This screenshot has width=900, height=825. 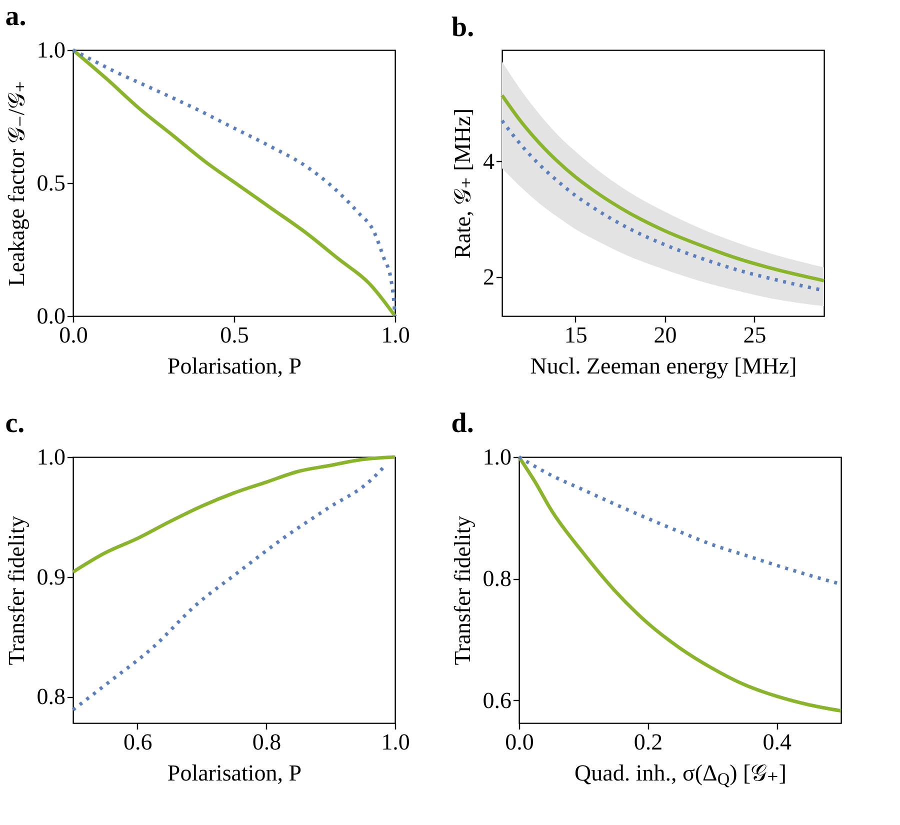 What do you see at coordinates (15, 16) in the screenshot?
I see `chart-title: a.` at bounding box center [15, 16].